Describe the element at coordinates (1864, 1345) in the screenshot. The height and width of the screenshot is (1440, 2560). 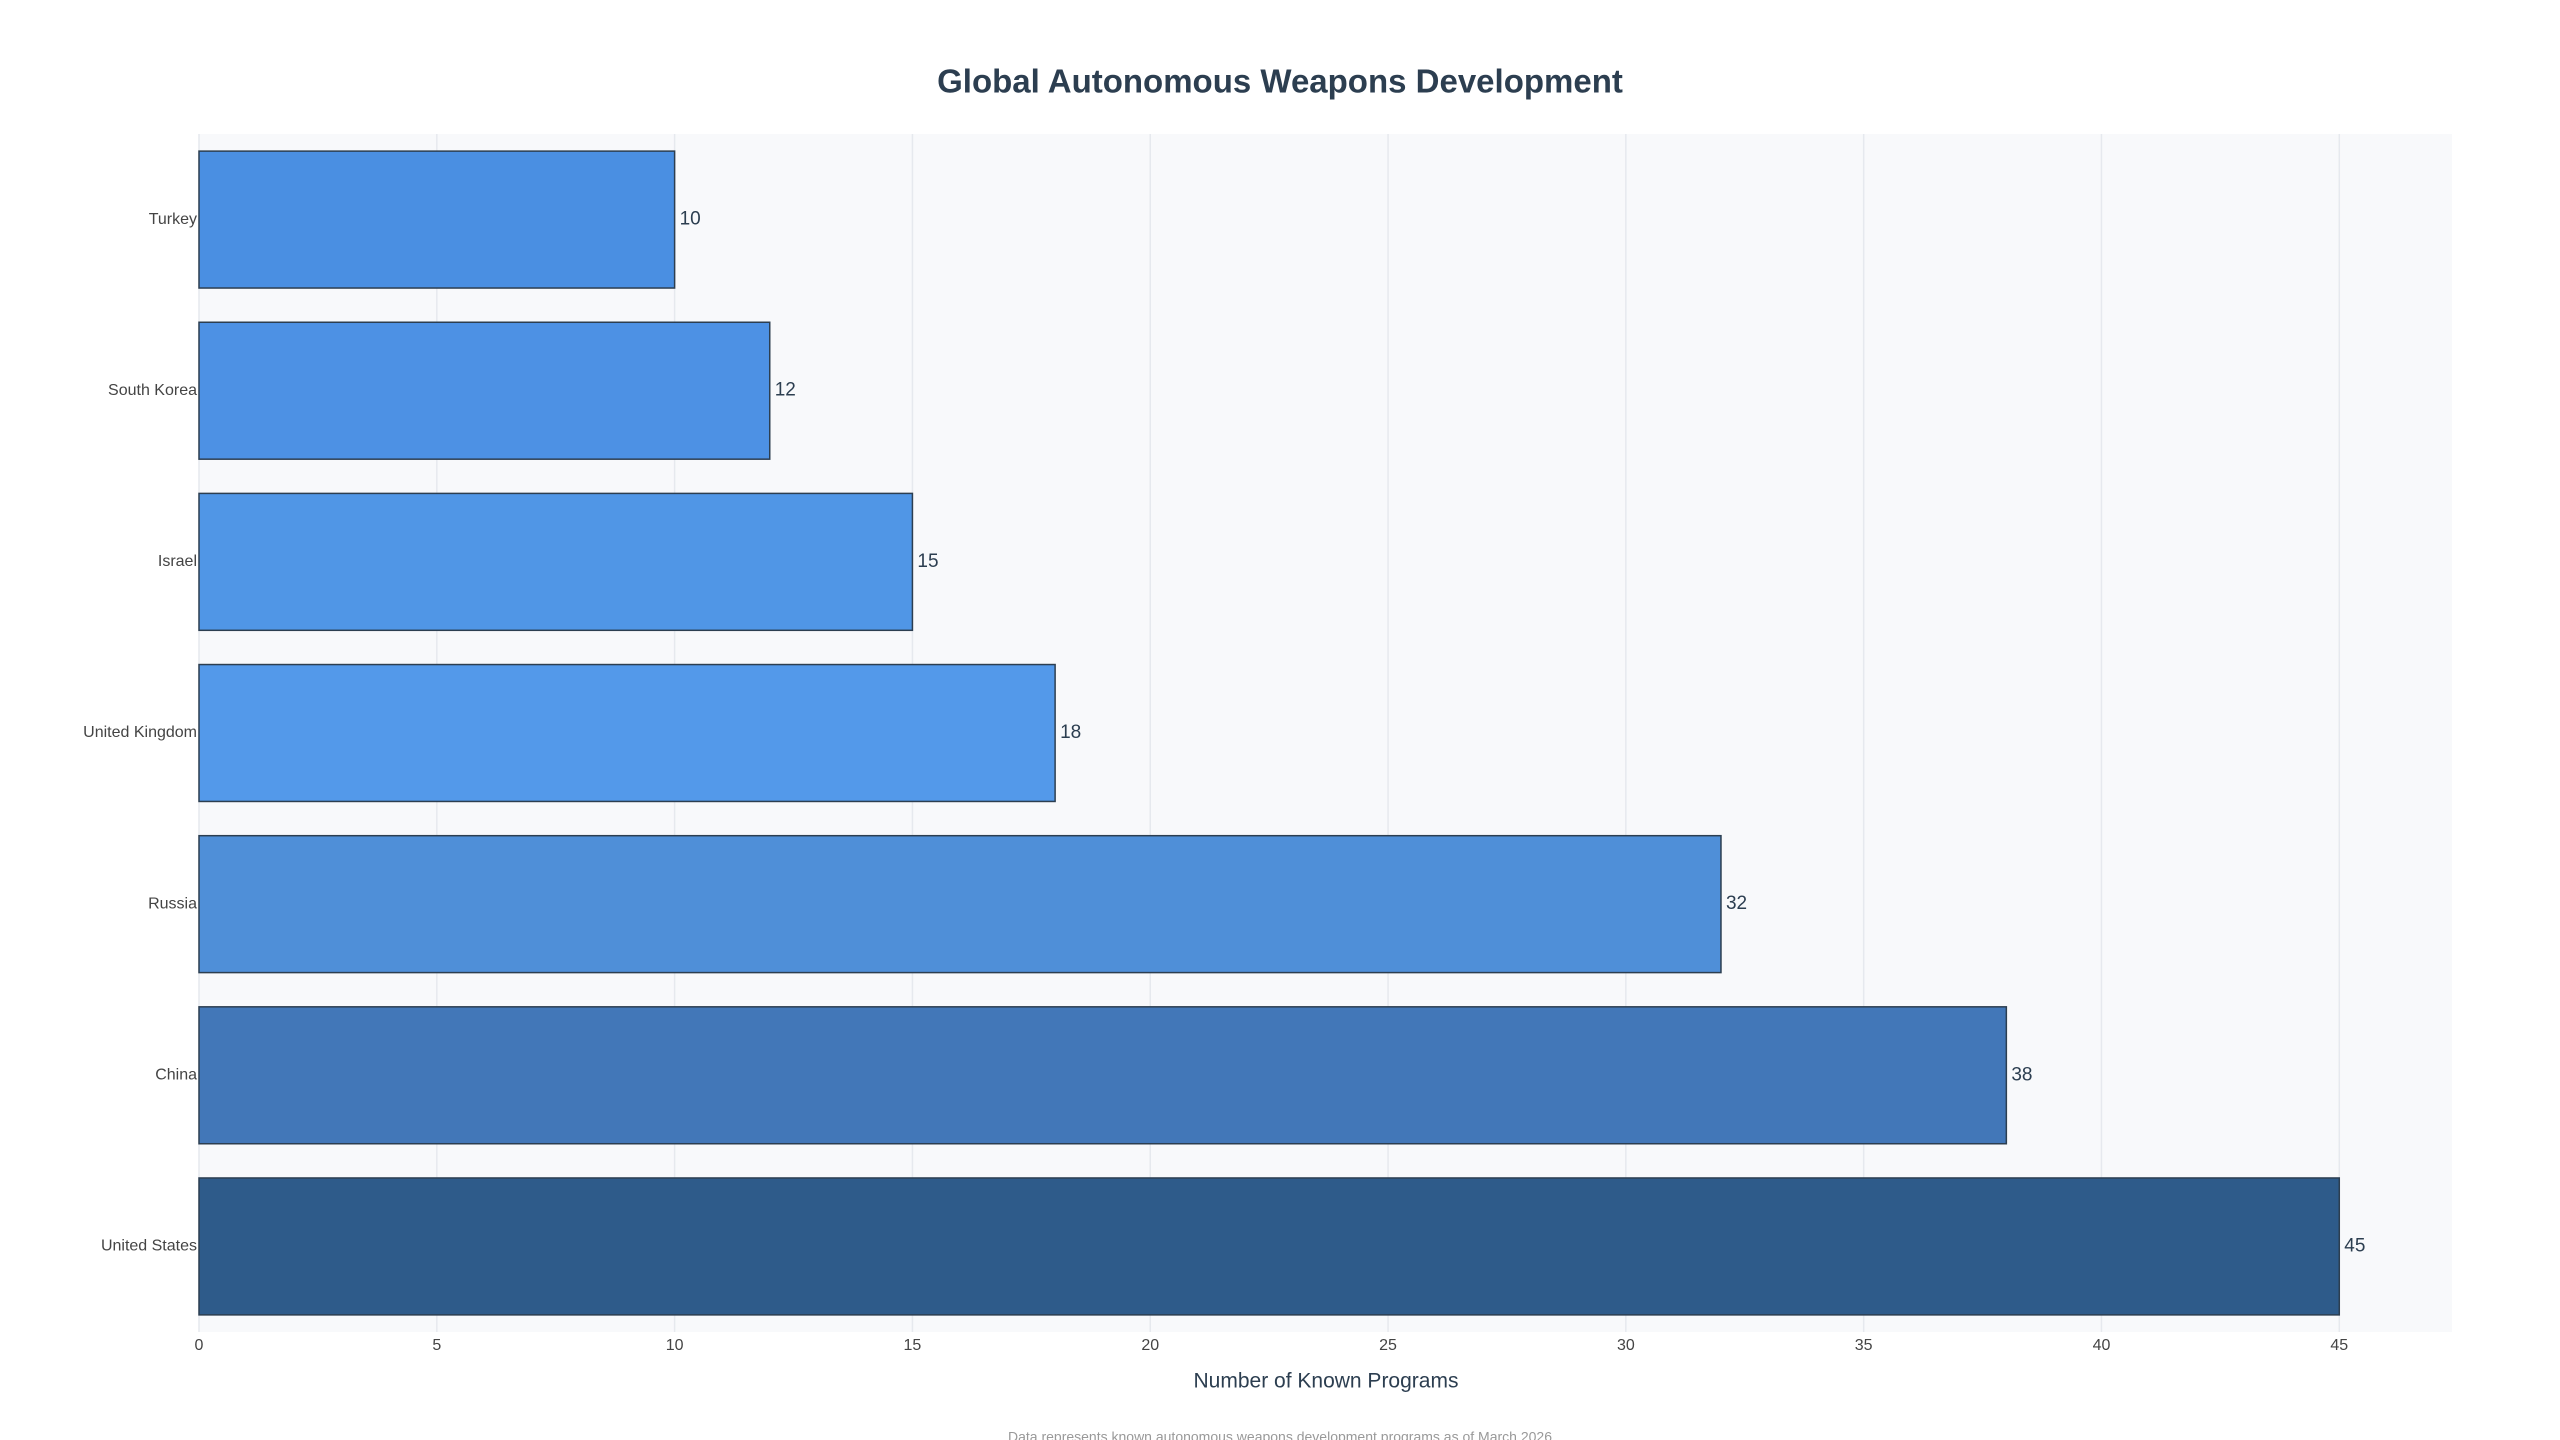
I see `x-tick-label: 35` at that location.